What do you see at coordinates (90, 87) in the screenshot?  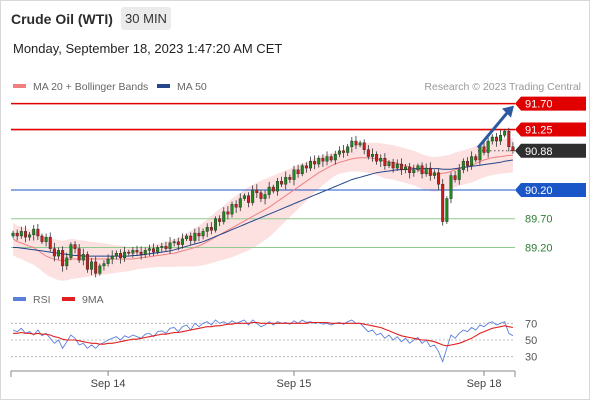 I see `legend-label-0: MA 20 + Bollinger Bands` at bounding box center [90, 87].